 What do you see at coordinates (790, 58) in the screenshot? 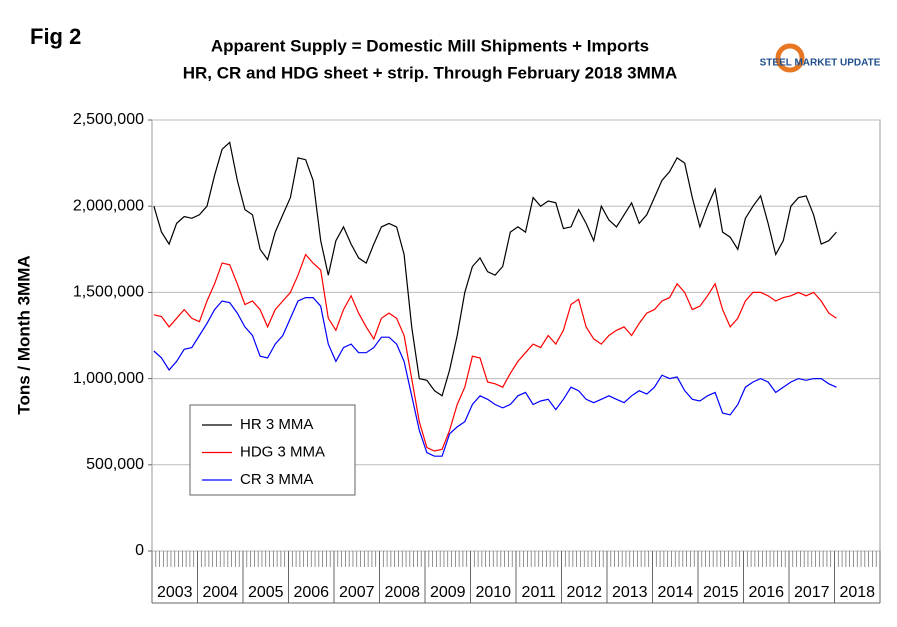
I see `logo-mark` at bounding box center [790, 58].